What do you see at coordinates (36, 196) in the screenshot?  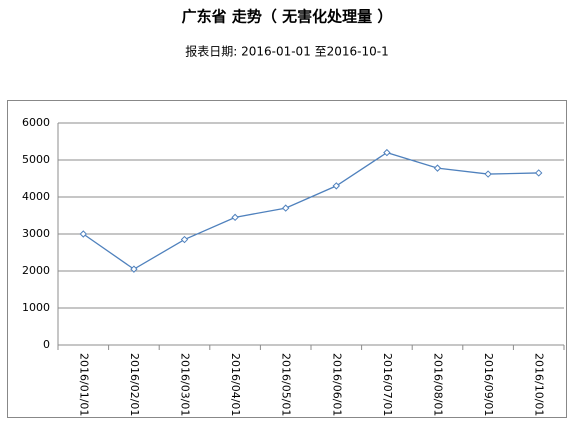 I see `y-tick-label: 4000` at bounding box center [36, 196].